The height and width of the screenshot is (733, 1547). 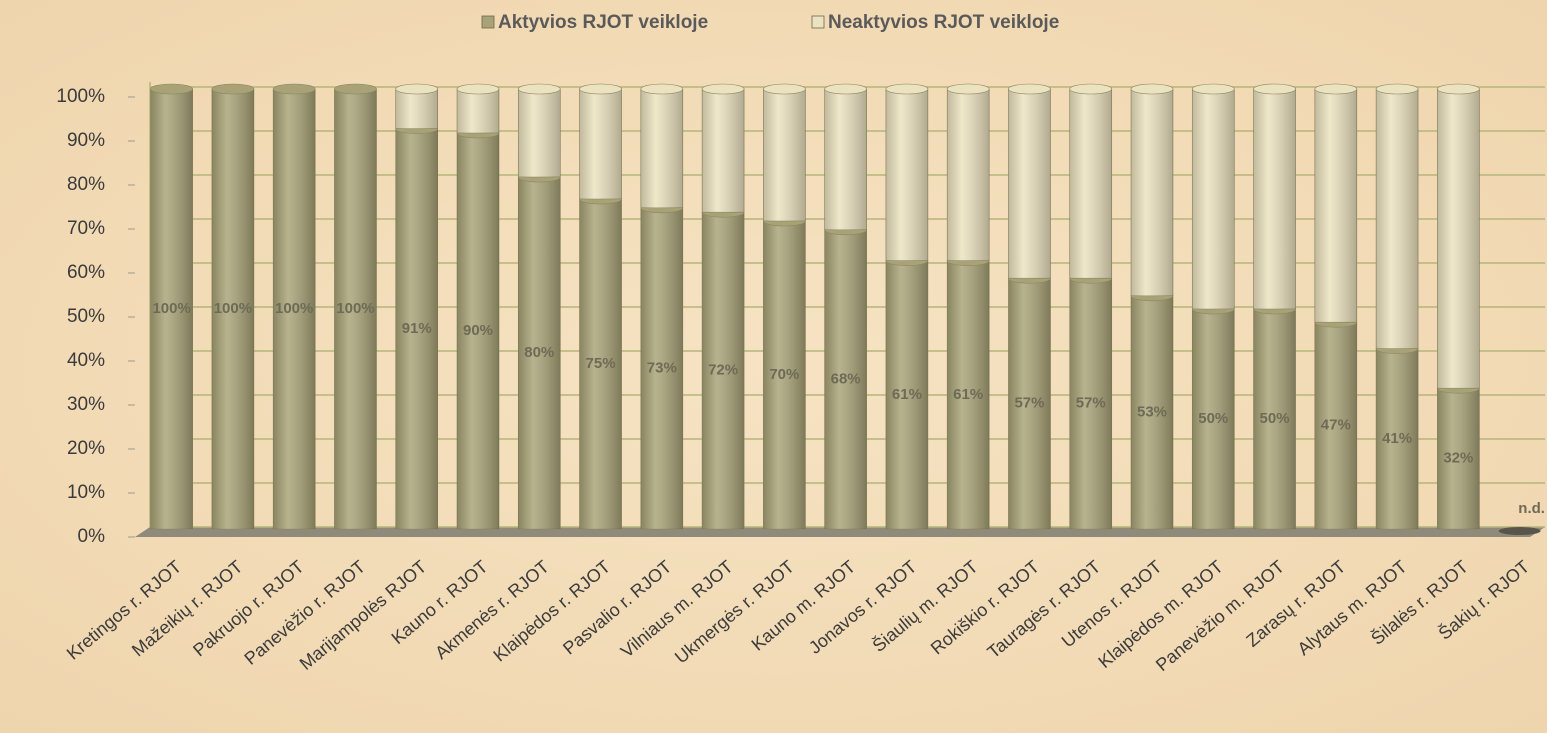 I want to click on empty-bar, so click(x=1519, y=531).